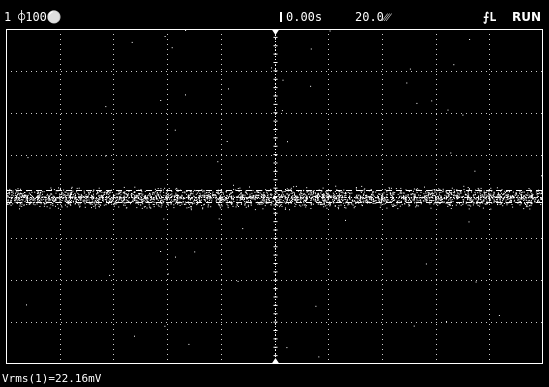 Image resolution: width=549 pixels, height=387 pixels. Describe the element at coordinates (274, 15) in the screenshot. I see `status-bar: 1 ⌽100⚪ 0.00s 20.0⁄⁄⁄ ⨍L RUN` at that location.